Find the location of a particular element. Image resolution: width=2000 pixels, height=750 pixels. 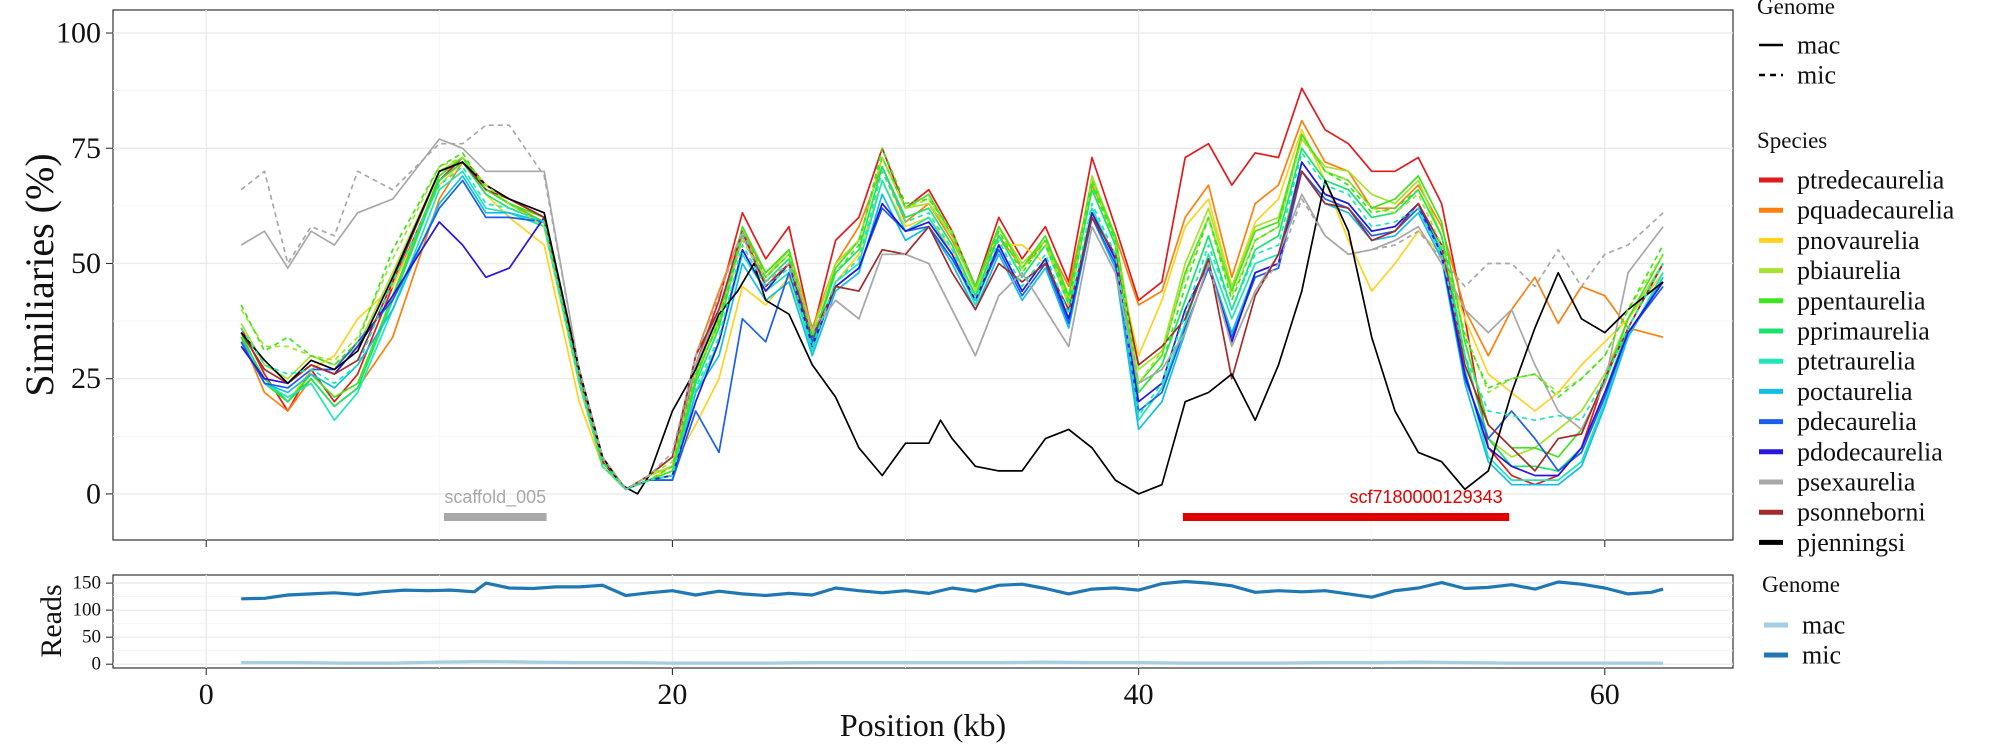

similarity-y-tick-label: 100 is located at coordinates (78, 33).